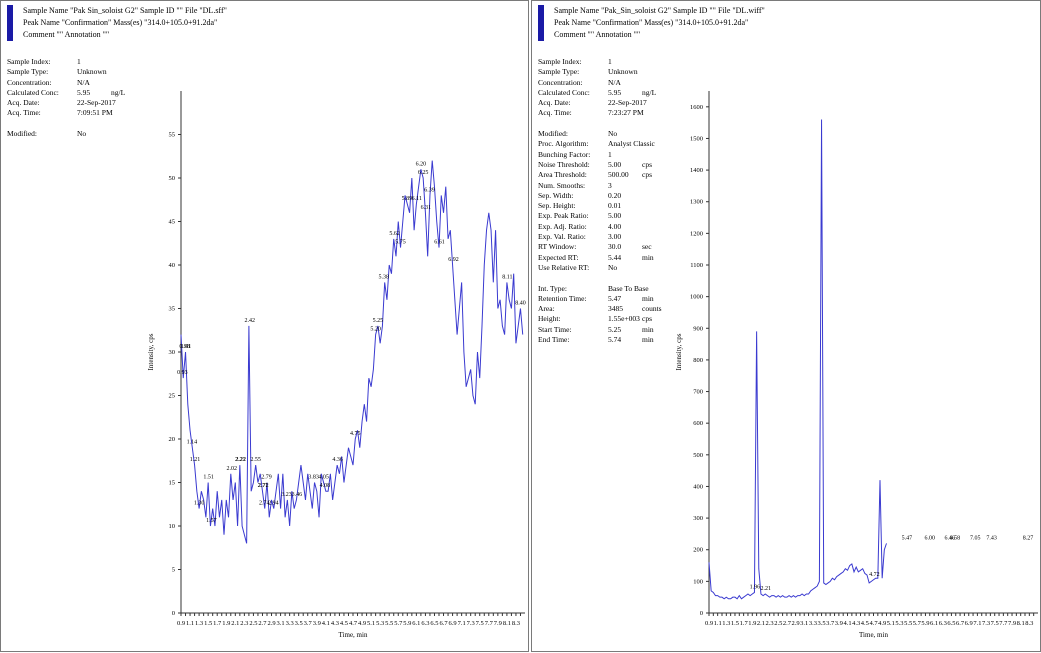 The image size is (1041, 653). I want to click on y-tick-label: 100, so click(698, 581).